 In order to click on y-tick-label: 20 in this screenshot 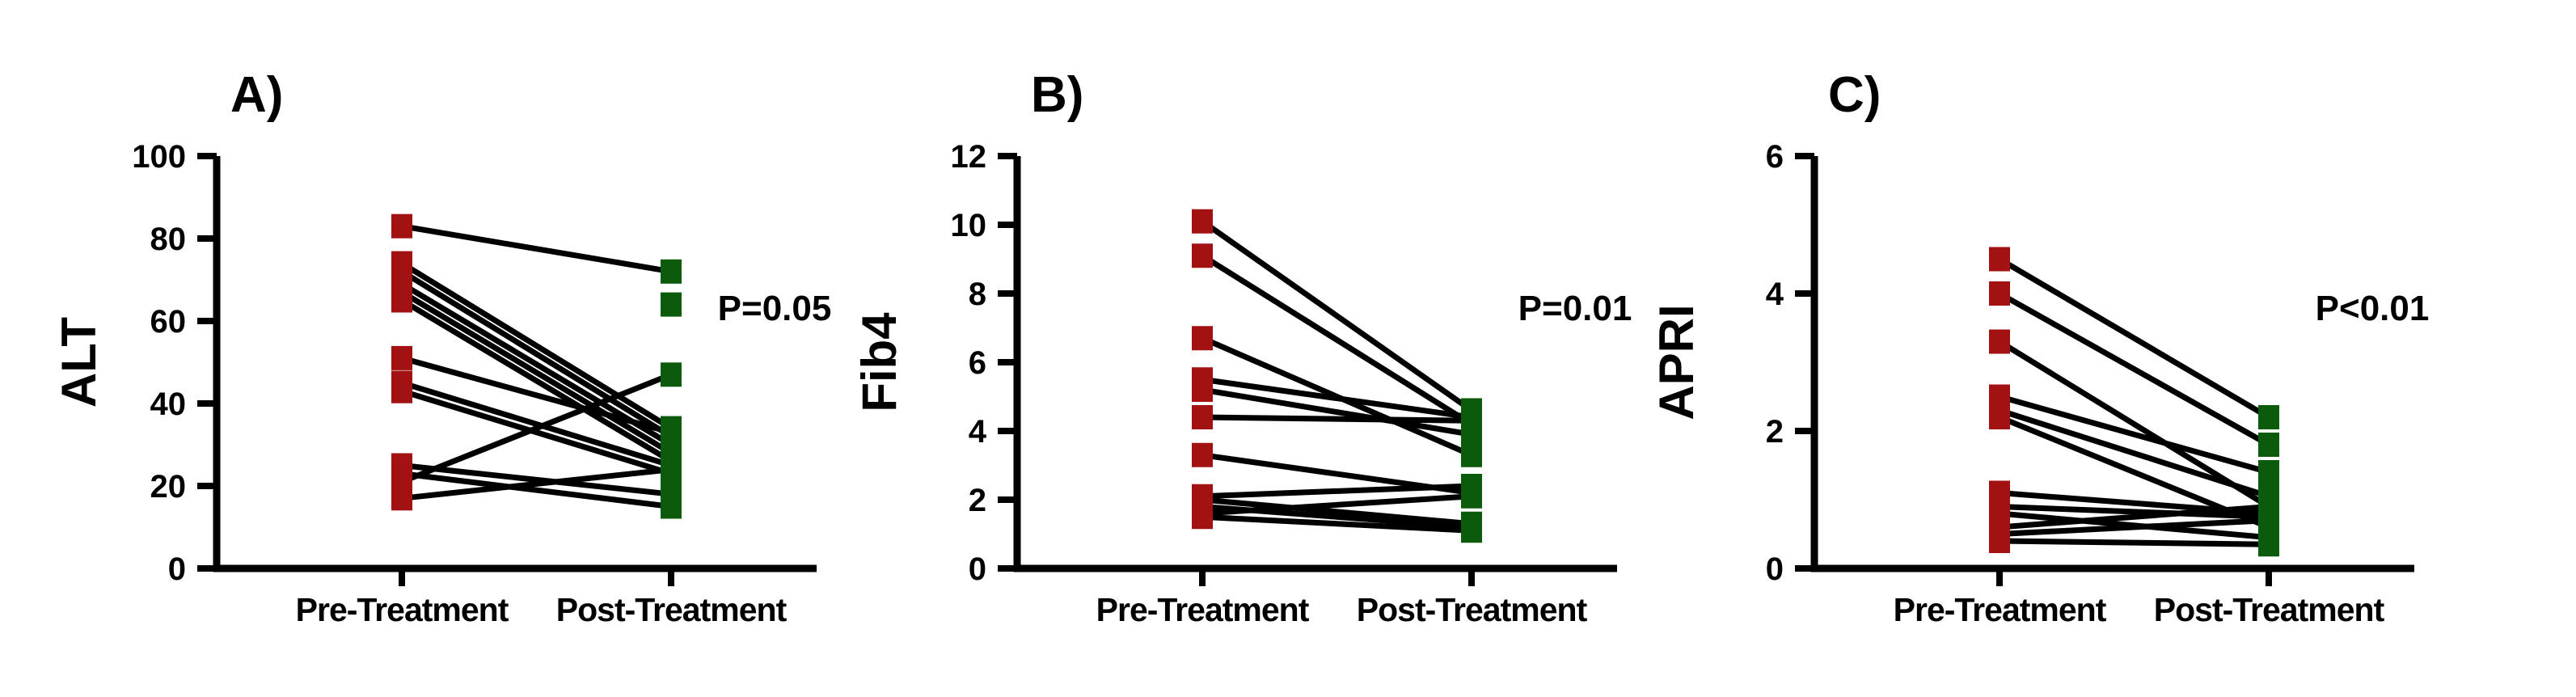, I will do `click(168, 487)`.